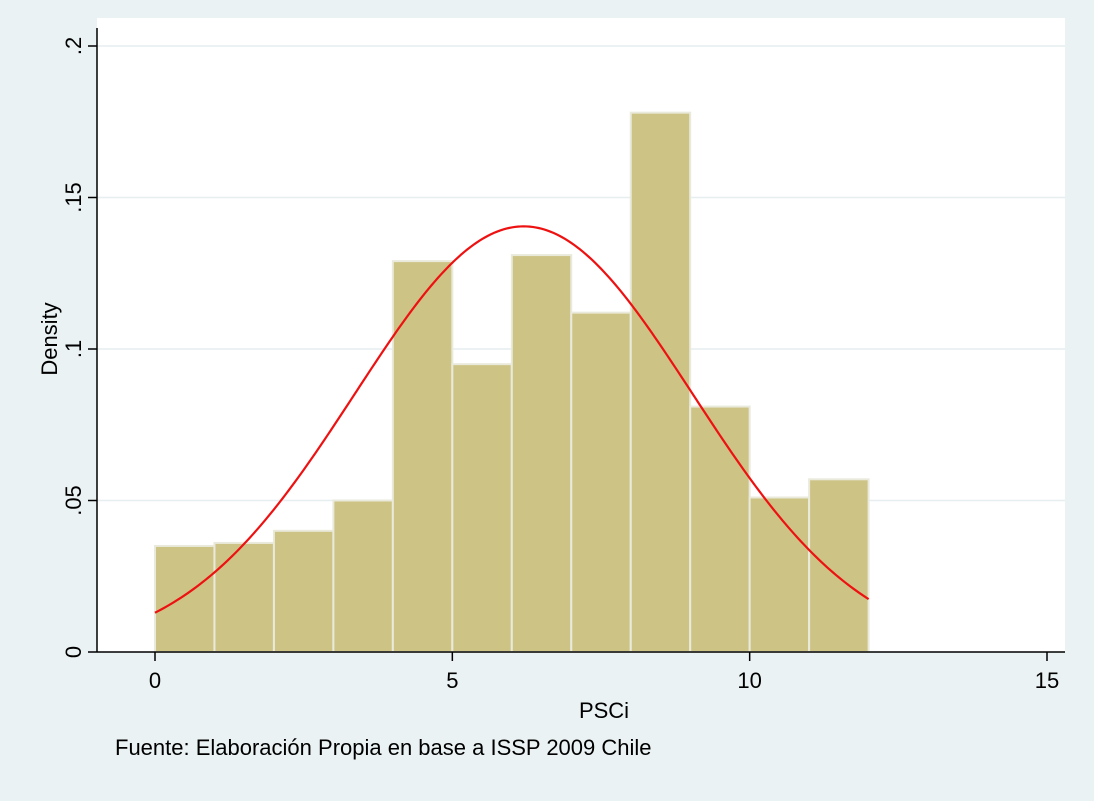 This screenshot has height=801, width=1094. What do you see at coordinates (73, 500) in the screenshot?
I see `y-tick-label-1: .05` at bounding box center [73, 500].